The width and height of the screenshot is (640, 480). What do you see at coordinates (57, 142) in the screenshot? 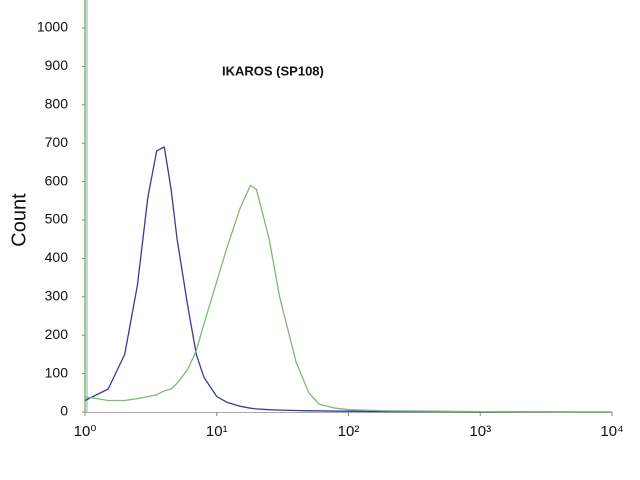
I see `y-tick-label: 700` at bounding box center [57, 142].